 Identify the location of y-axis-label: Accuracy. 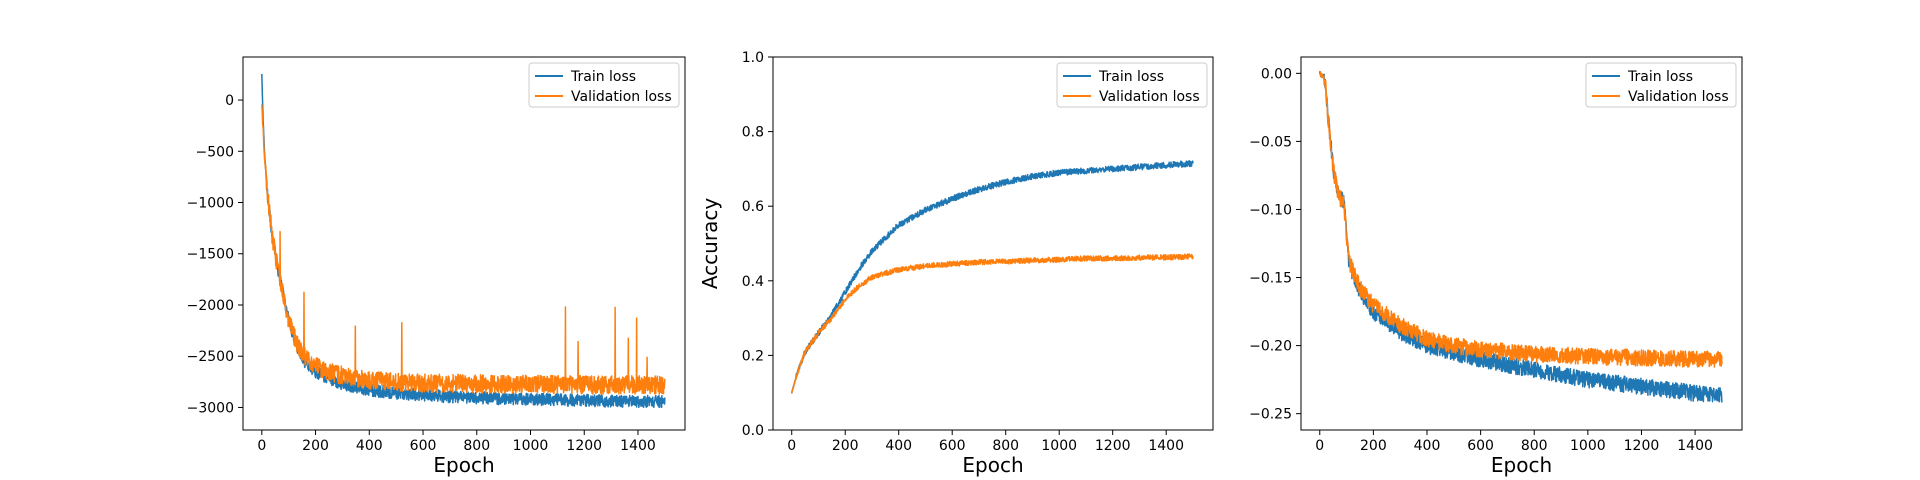
(710, 243).